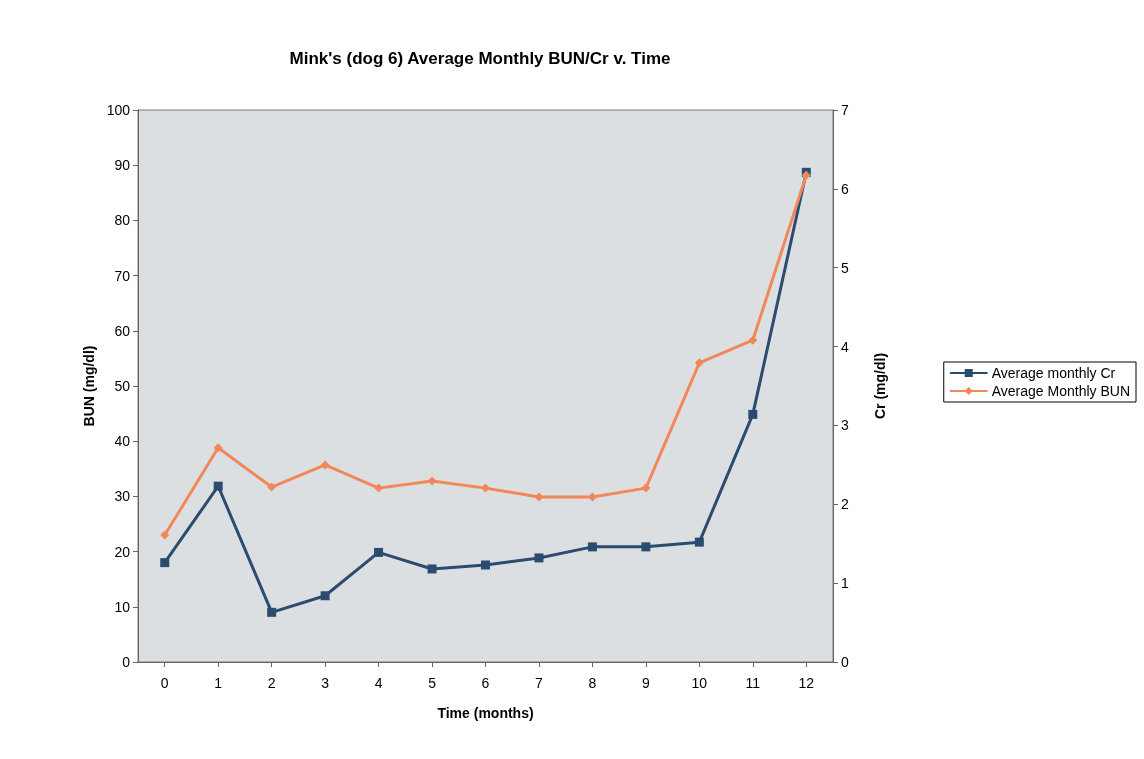 Image resolution: width=1144 pixels, height=759 pixels. I want to click on y2-tick-label: 3, so click(845, 425).